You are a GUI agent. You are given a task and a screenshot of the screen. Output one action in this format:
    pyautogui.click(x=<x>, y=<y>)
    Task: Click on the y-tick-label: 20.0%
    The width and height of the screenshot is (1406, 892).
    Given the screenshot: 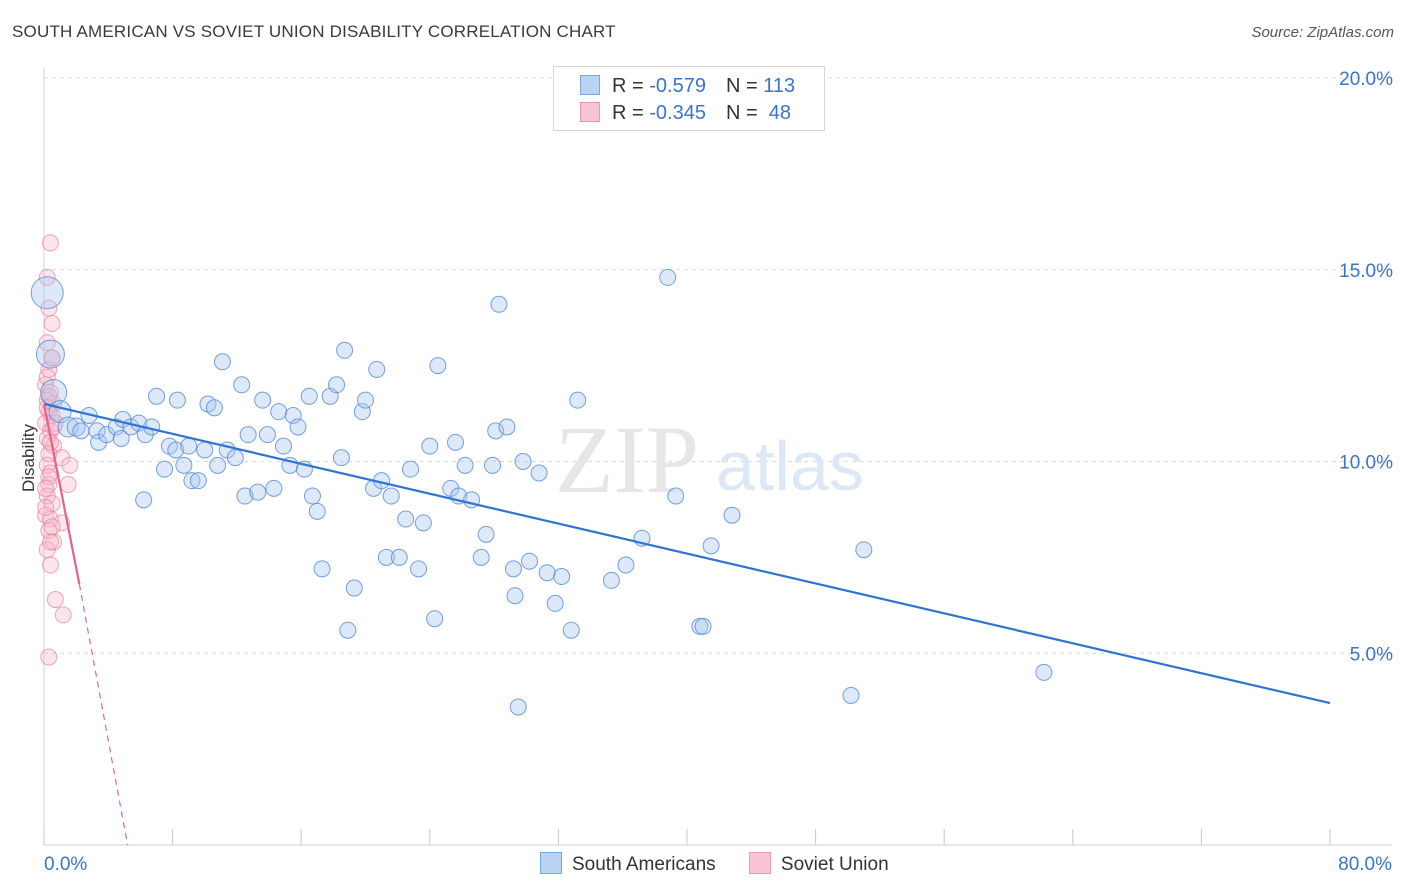 What is the action you would take?
    pyautogui.click(x=1366, y=79)
    